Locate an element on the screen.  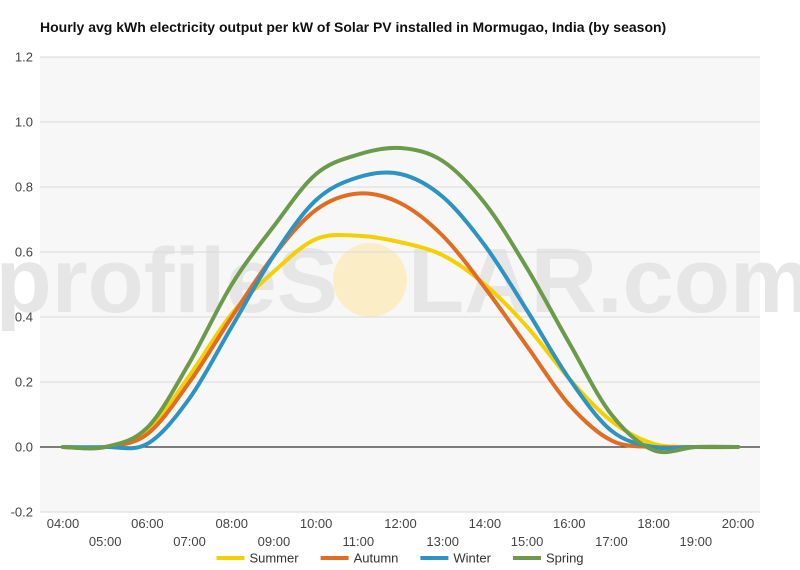
x-tick-label: 17:00 is located at coordinates (611, 541).